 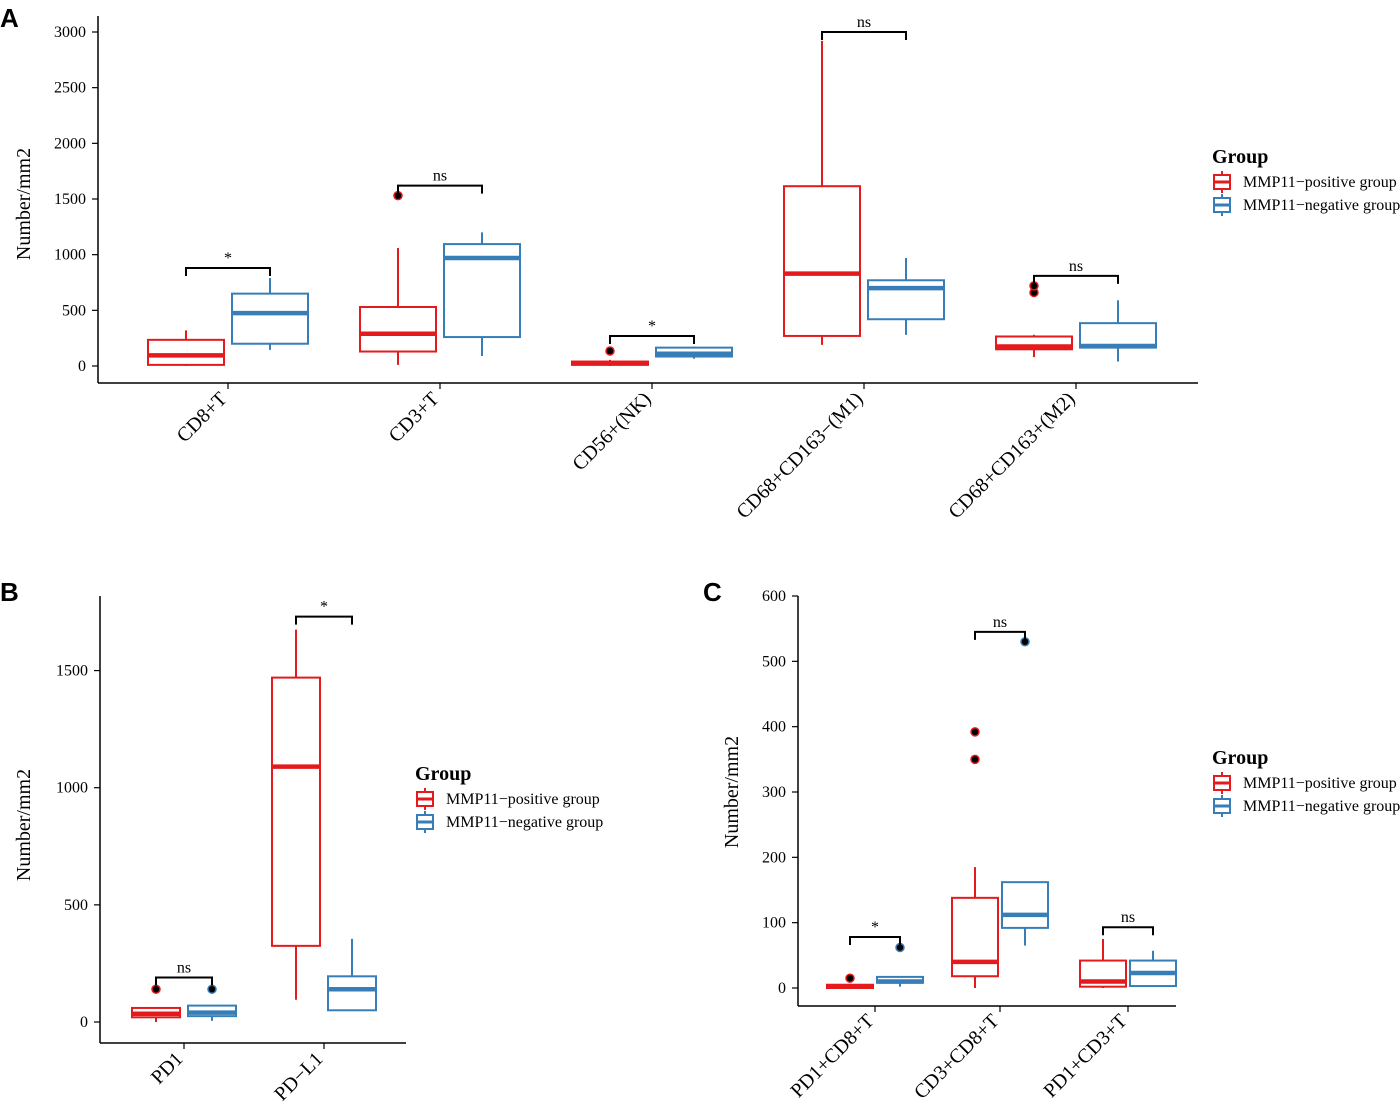 What do you see at coordinates (611, 431) in the screenshot?
I see `x-tick-label: CD56+(NK)` at bounding box center [611, 431].